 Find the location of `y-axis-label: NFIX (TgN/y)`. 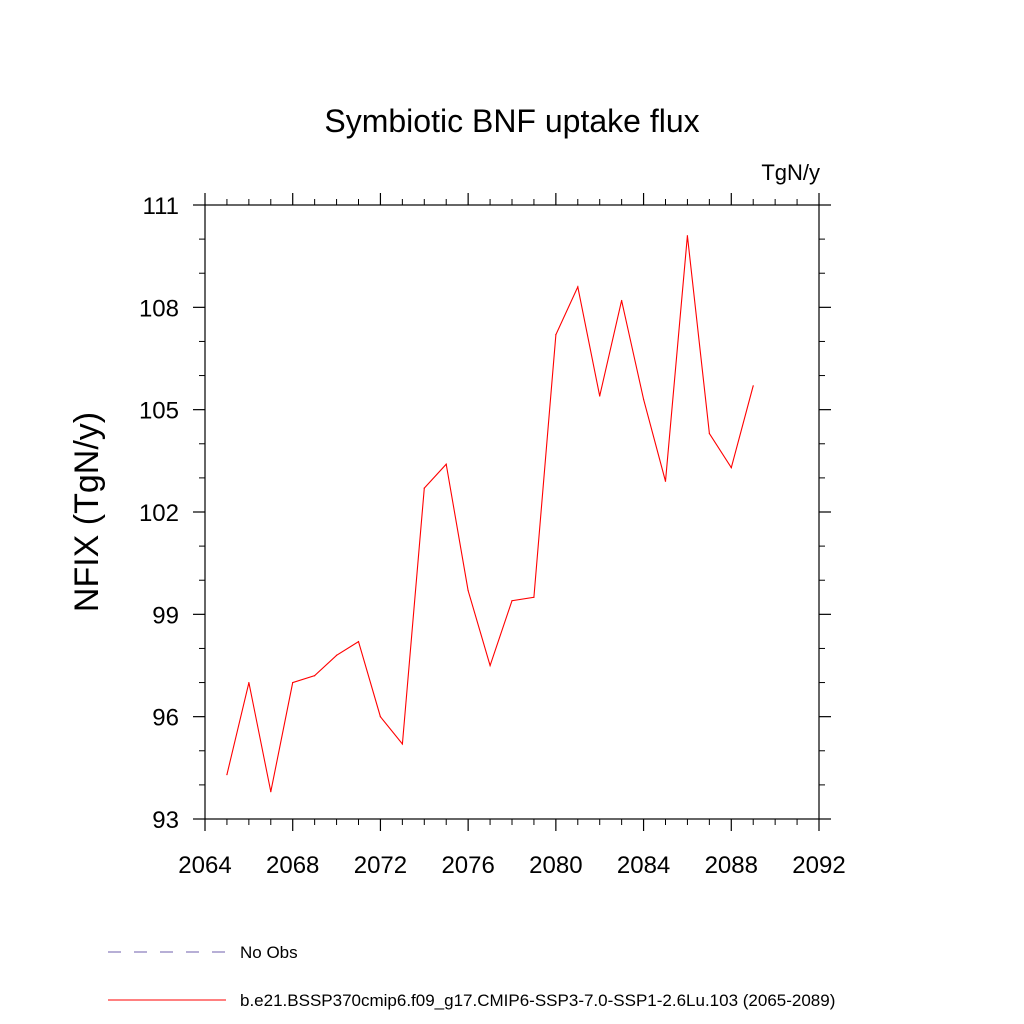

y-axis-label: NFIX (TgN/y) is located at coordinates (87, 512).